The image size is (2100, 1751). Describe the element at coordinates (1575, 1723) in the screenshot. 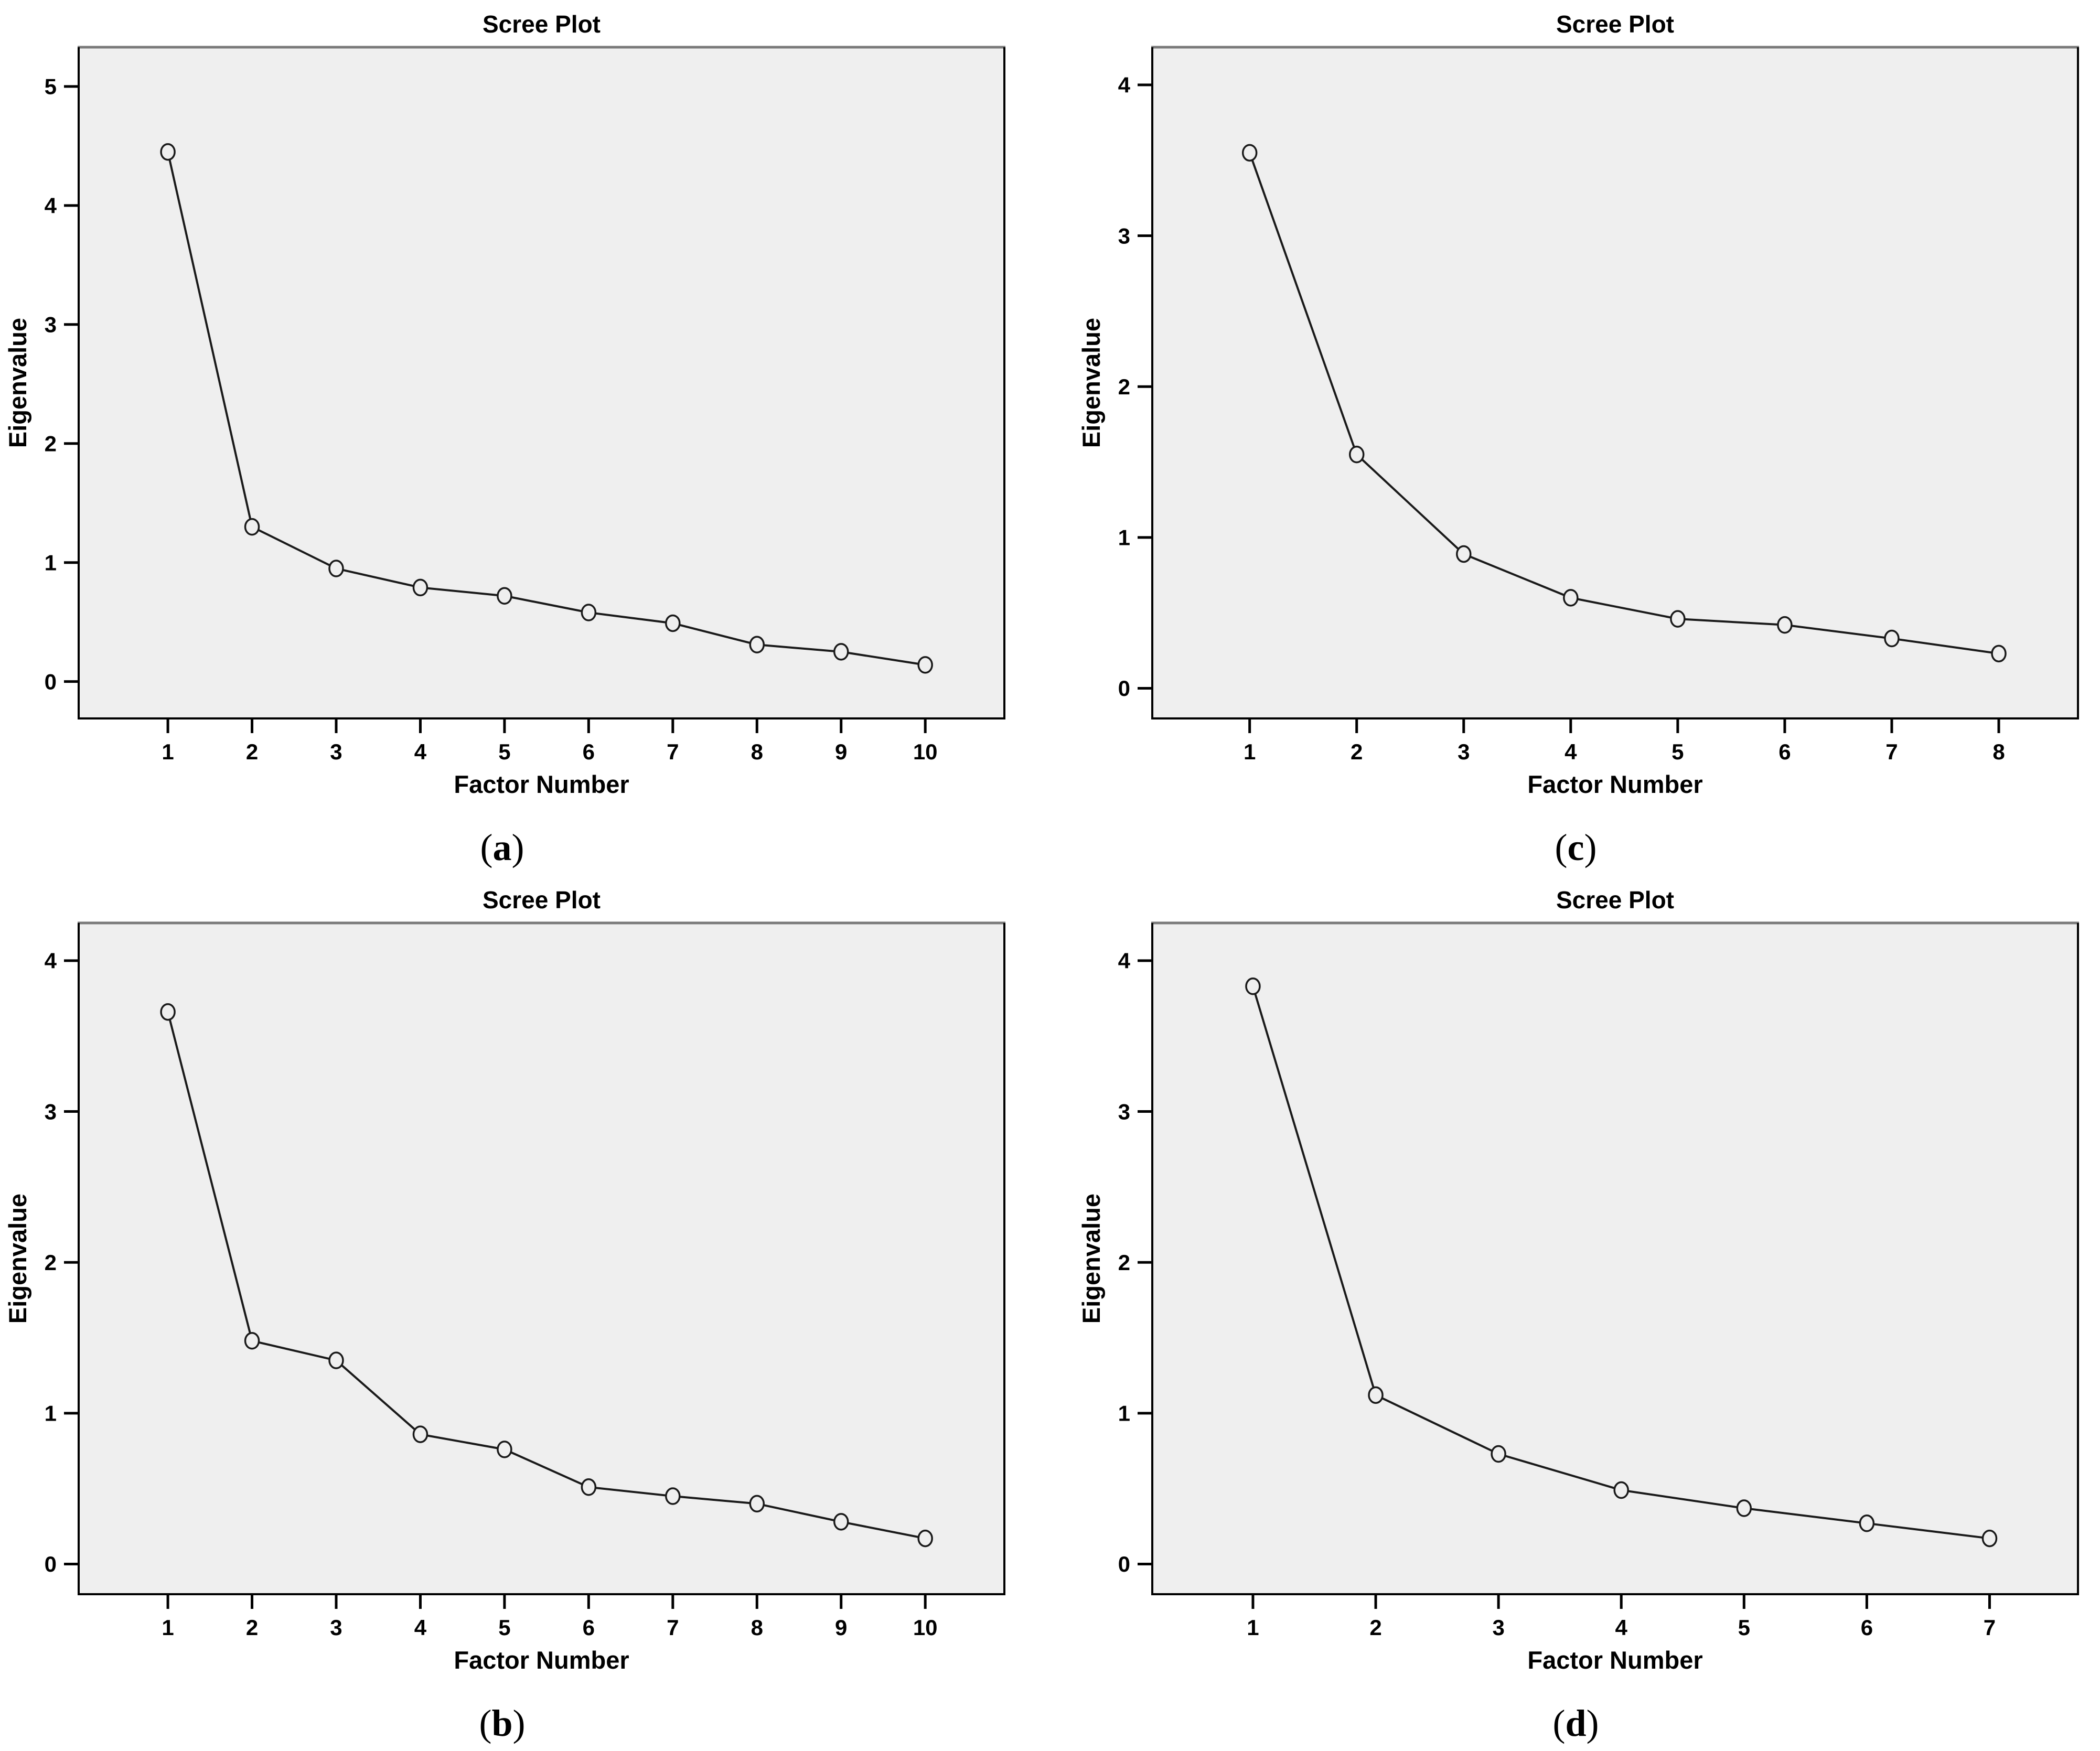

I see `panel-caption: (d)` at that location.